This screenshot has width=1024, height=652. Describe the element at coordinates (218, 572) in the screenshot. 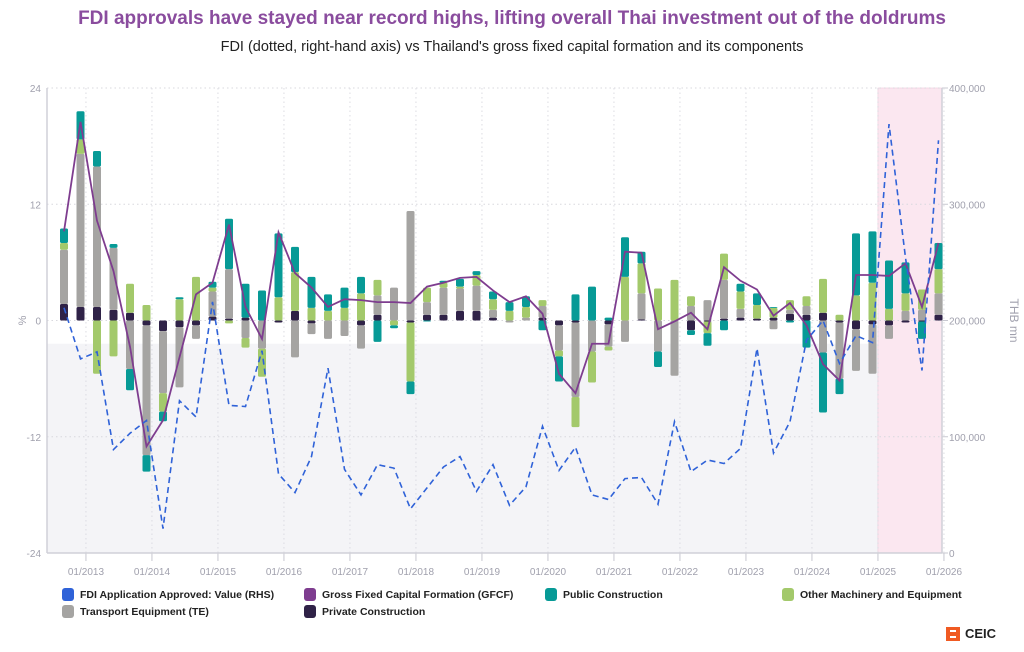

I see `x-tick-label: 01/2015` at that location.